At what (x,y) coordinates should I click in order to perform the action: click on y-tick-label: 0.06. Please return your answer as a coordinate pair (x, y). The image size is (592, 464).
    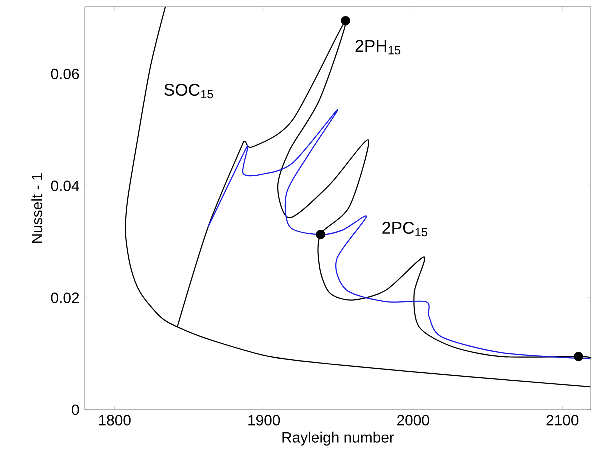
    Looking at the image, I should click on (65, 74).